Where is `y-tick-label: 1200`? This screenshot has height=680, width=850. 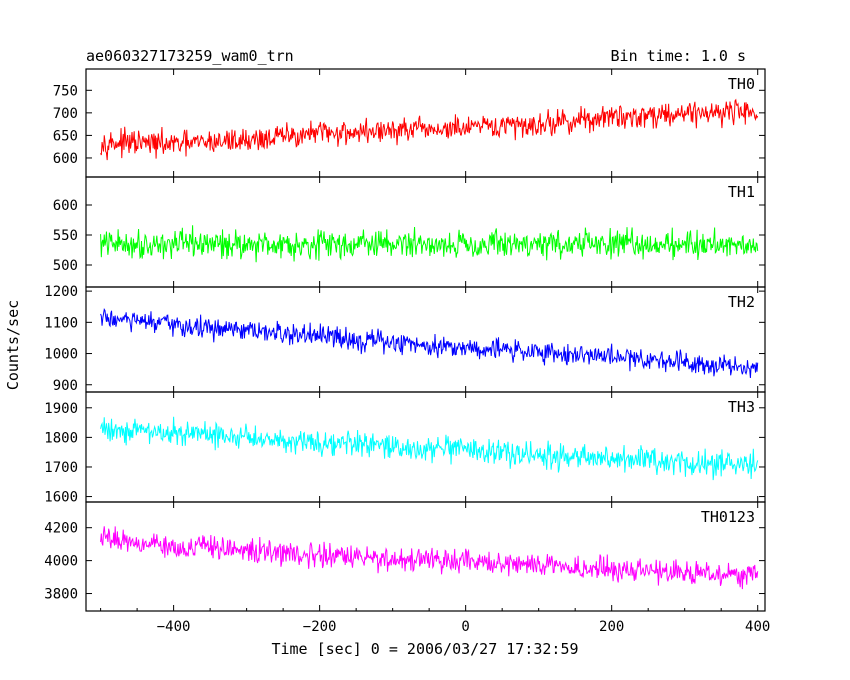
y-tick-label: 1200 is located at coordinates (61, 292).